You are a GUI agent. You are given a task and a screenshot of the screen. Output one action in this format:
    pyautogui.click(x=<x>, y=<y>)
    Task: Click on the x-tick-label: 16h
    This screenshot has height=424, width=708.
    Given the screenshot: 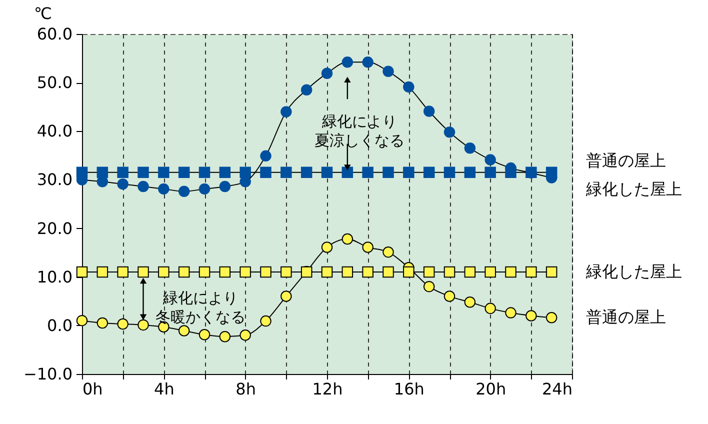 What is the action you would take?
    pyautogui.click(x=409, y=389)
    